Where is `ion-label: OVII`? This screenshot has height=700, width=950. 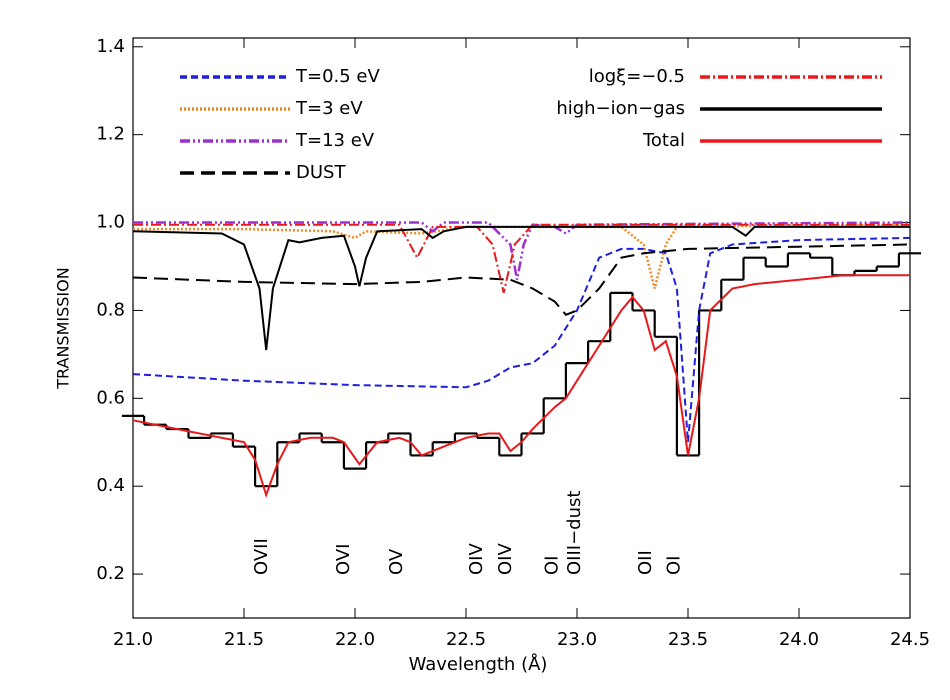
ion-label: OVII is located at coordinates (261, 556).